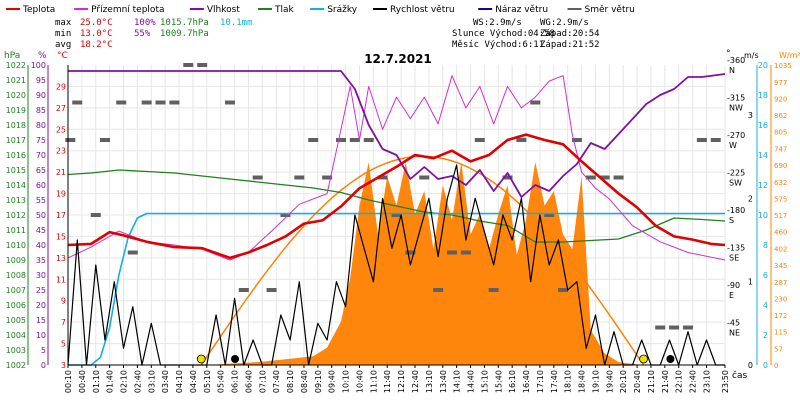  Describe the element at coordinates (765, 335) in the screenshot. I see `tick-label-rain: 2` at that location.